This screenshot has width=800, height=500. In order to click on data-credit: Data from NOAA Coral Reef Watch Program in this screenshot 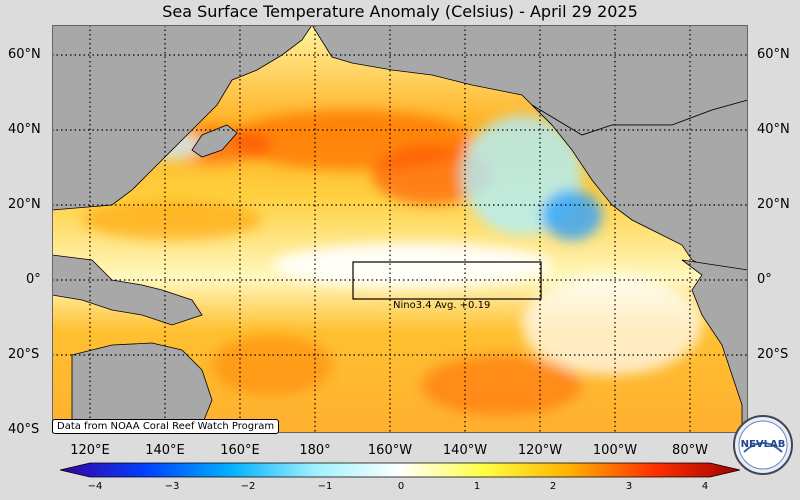, I will do `click(166, 426)`.